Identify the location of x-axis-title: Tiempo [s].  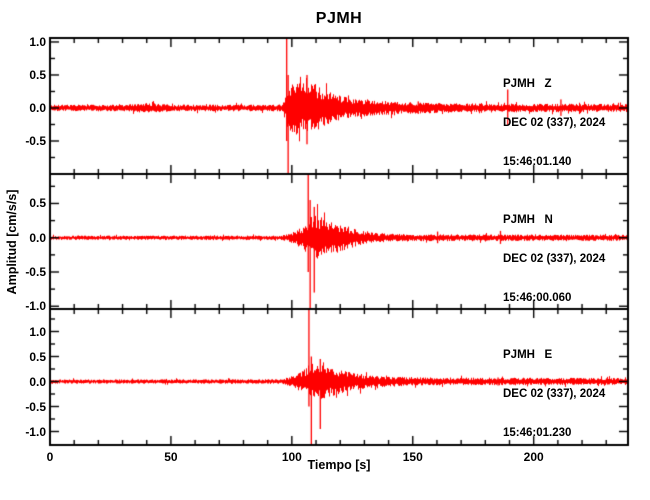
(339, 465).